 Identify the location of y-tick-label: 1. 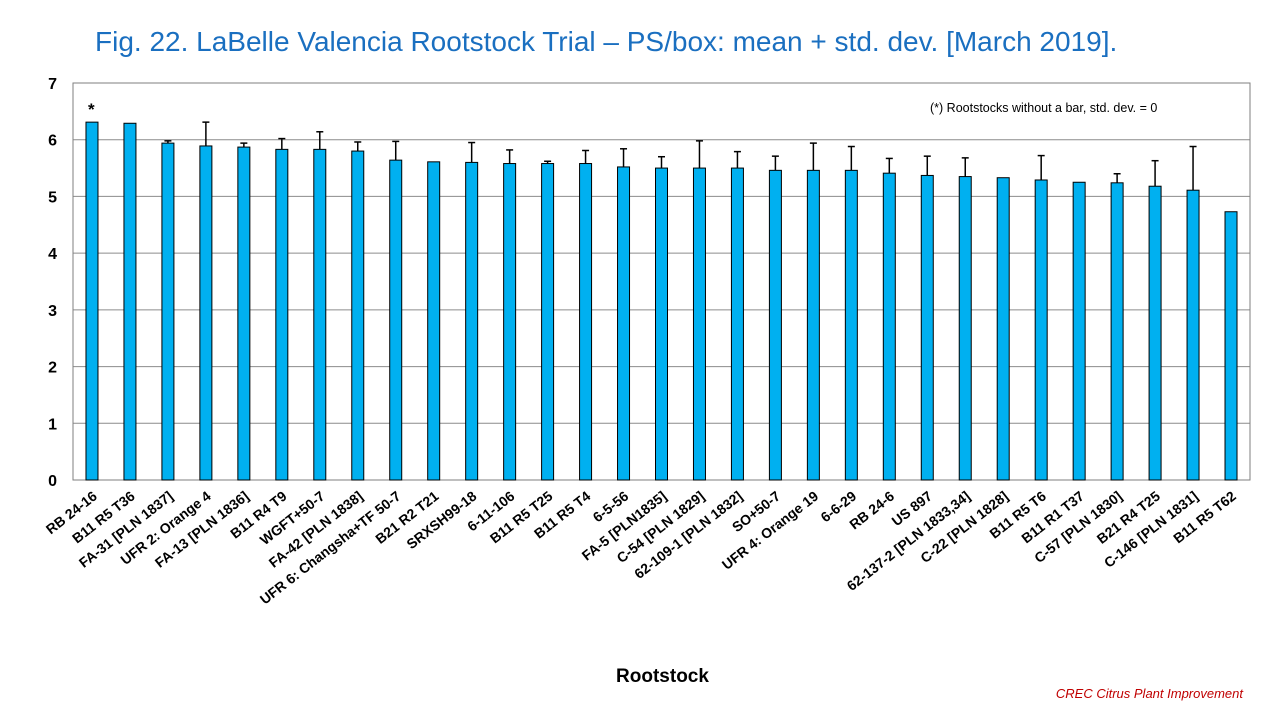
(52, 424).